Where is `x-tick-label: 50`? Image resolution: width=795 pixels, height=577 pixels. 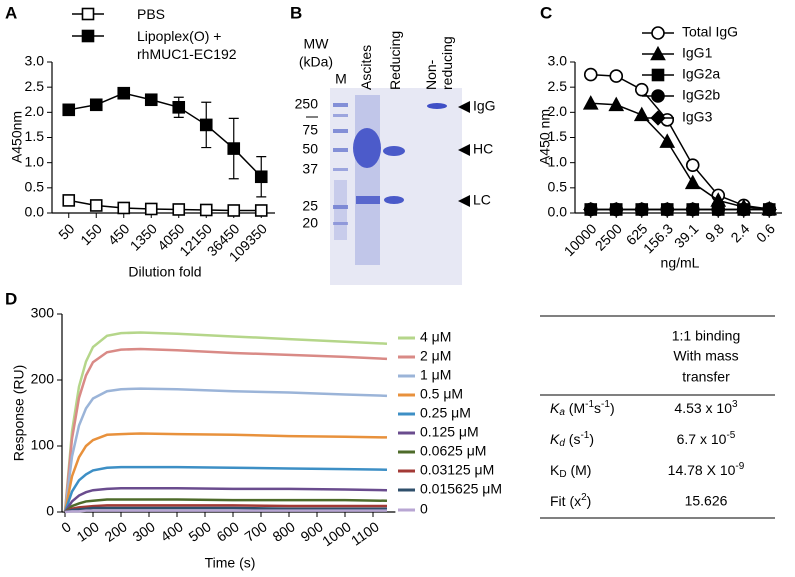 x-tick-label: 50 is located at coordinates (66, 231).